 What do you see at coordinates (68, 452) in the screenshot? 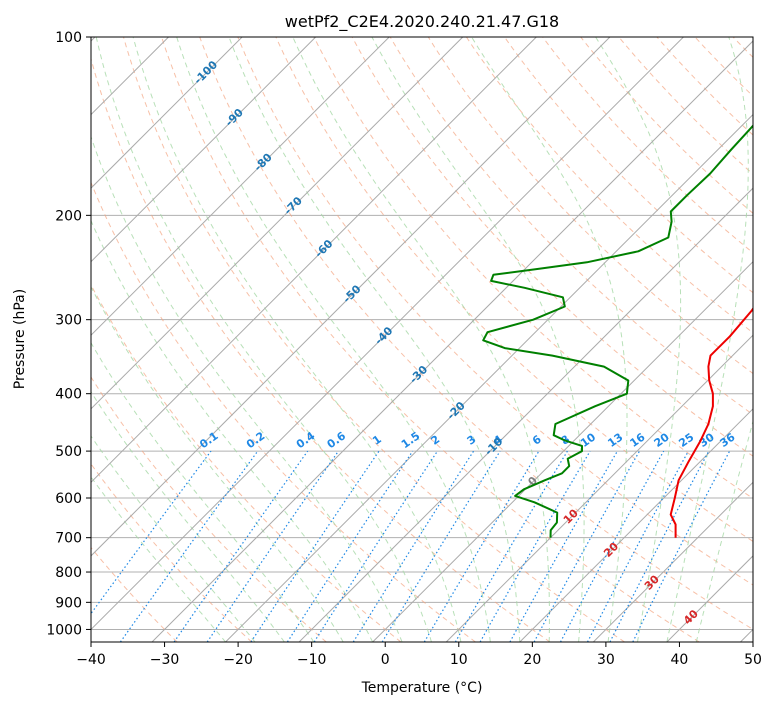
I see `y-tick-label: 500` at bounding box center [68, 452].